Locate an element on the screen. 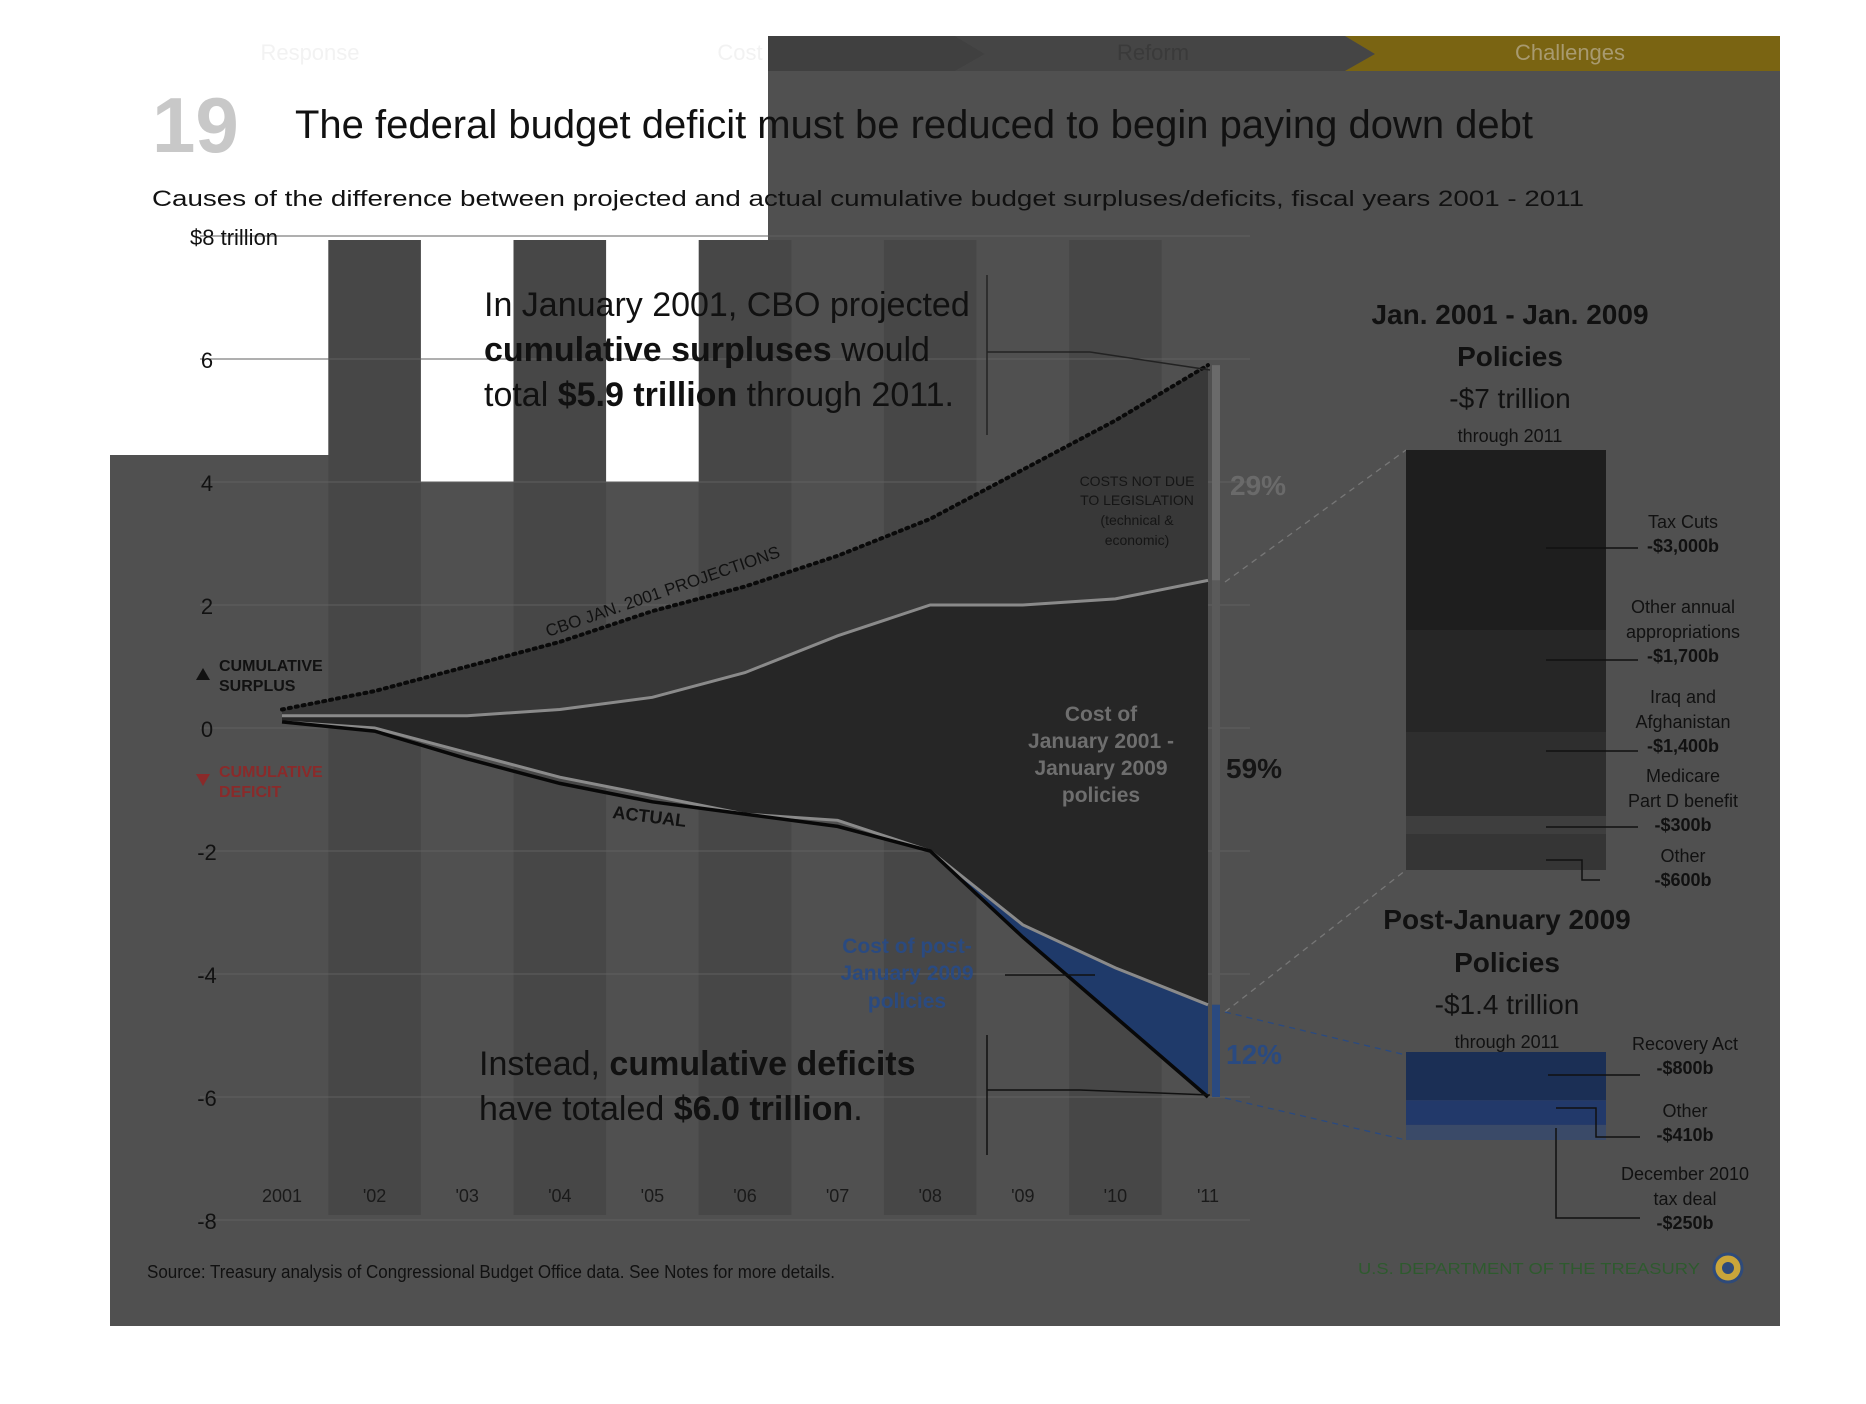 This screenshot has width=1866, height=1404. post-title-1: Post-January 2009 is located at coordinates (1506, 919).